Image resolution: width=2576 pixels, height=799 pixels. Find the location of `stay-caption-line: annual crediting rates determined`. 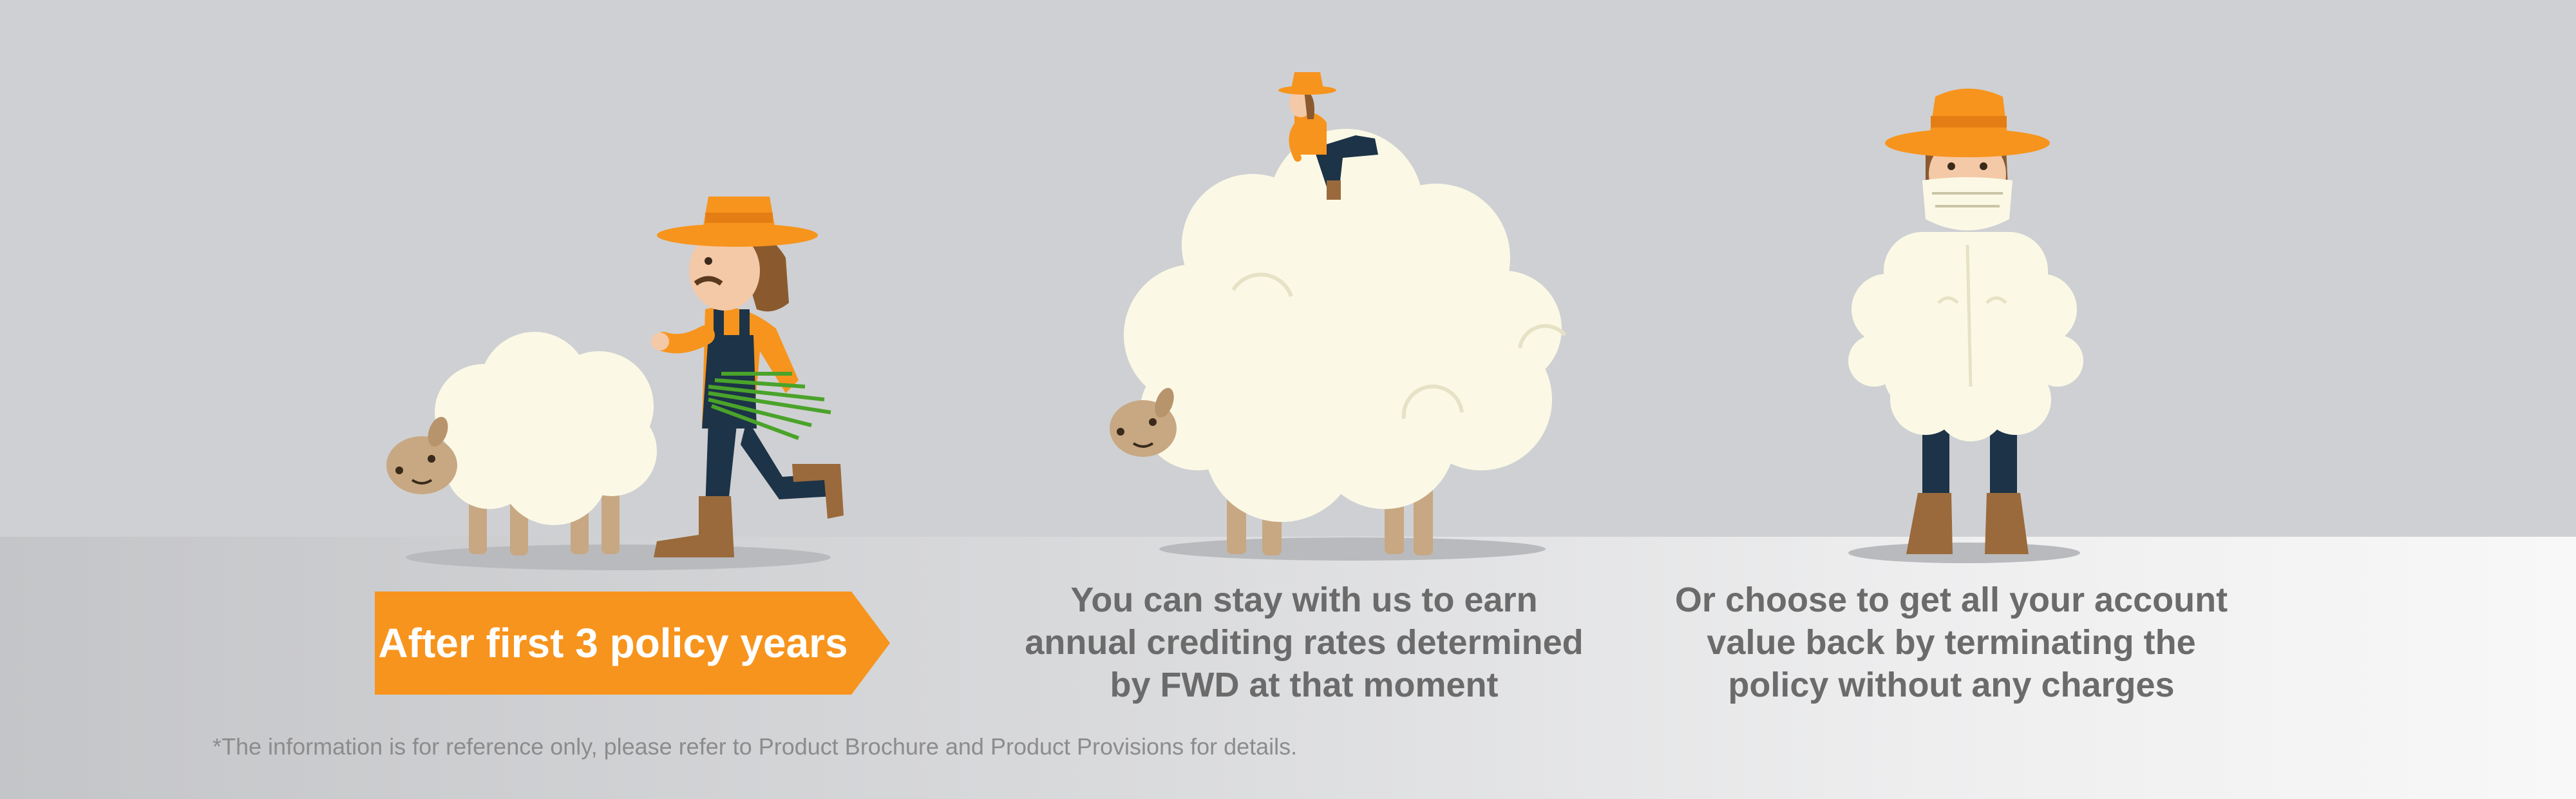

stay-caption-line: annual crediting rates determined is located at coordinates (1304, 643).